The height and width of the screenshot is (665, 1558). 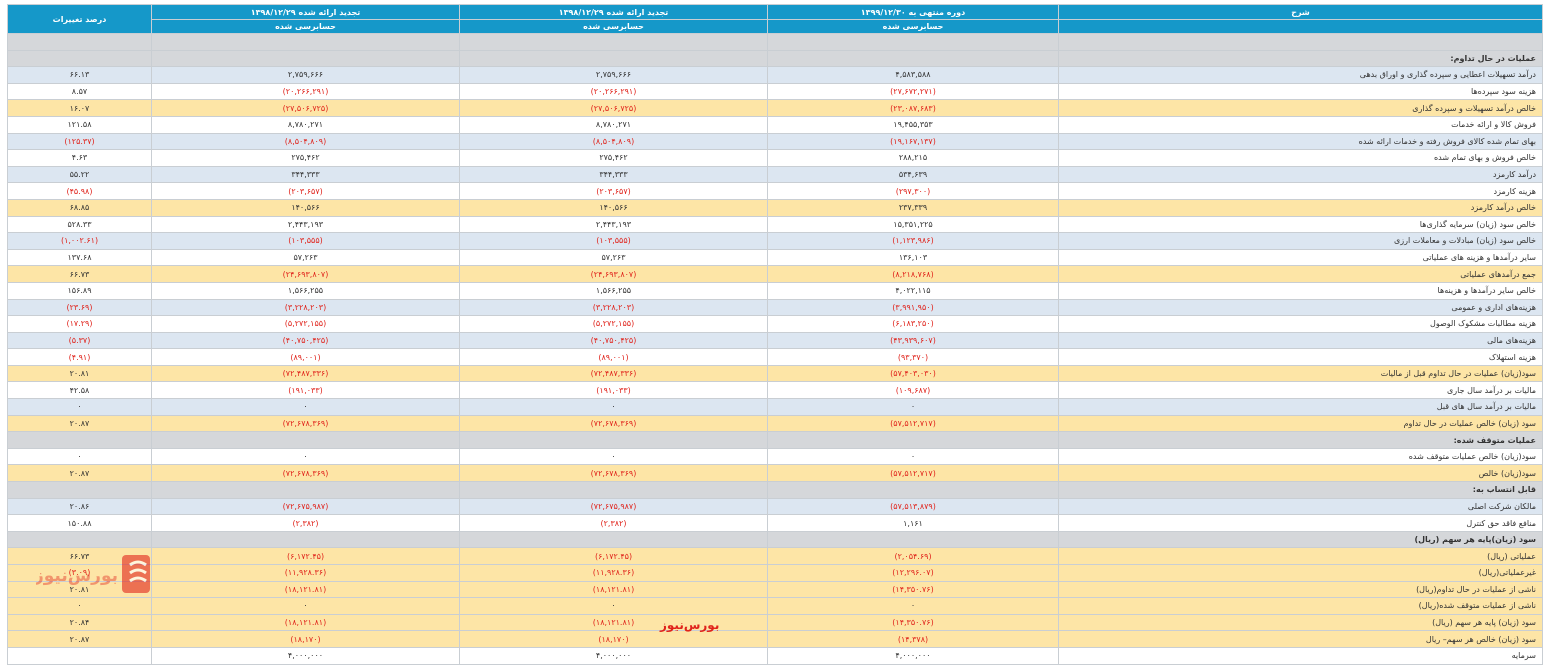 What do you see at coordinates (913, 274) in the screenshot?
I see `value-1399: (۸,۲۱۸,۷۶۸)` at bounding box center [913, 274].